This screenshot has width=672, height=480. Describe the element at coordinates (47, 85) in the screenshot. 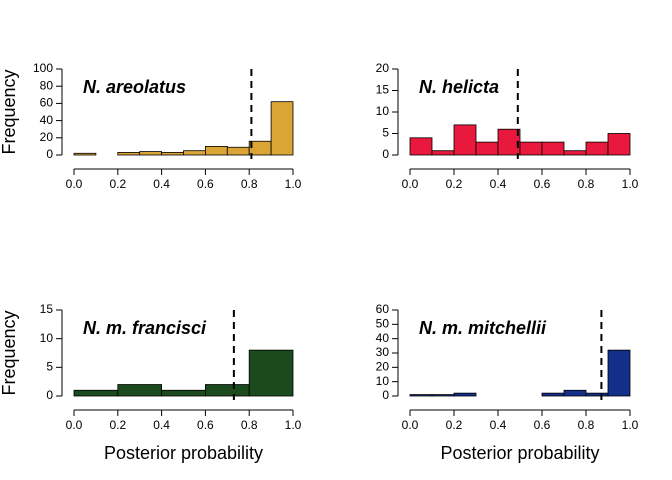

I see `y-tick-label: 80` at that location.